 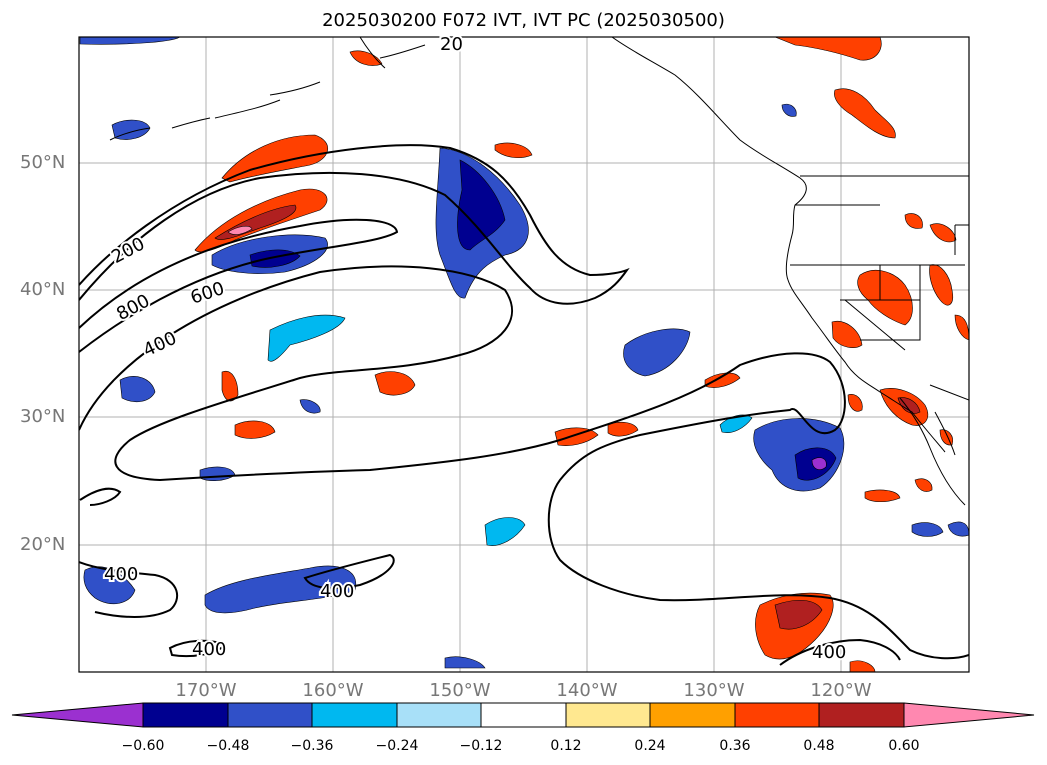 I want to click on colorbar, so click(x=523, y=715).